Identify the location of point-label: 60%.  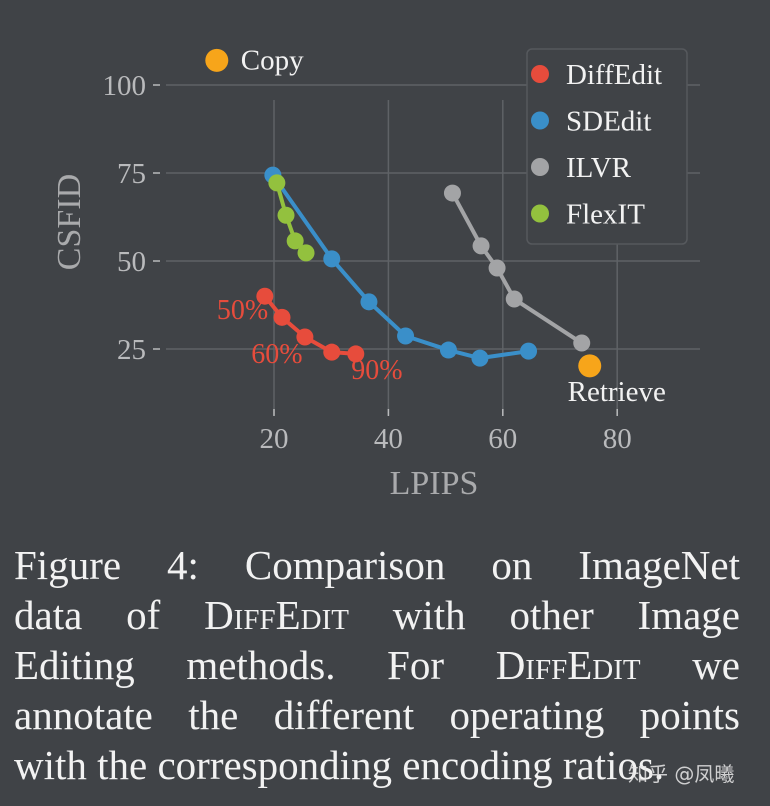
(276, 354).